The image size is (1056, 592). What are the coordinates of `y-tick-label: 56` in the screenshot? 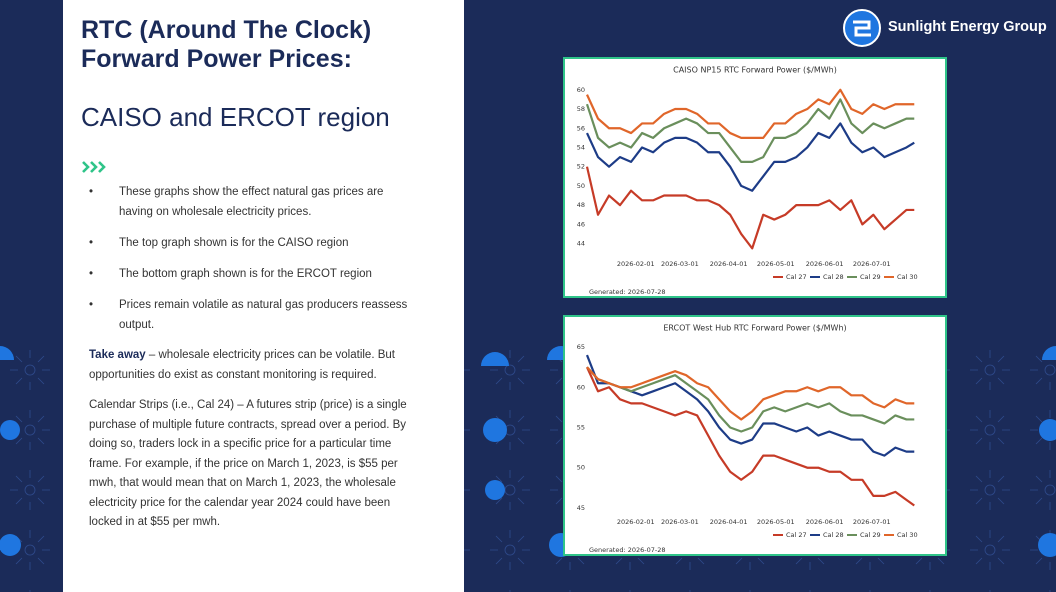 It's located at (581, 128).